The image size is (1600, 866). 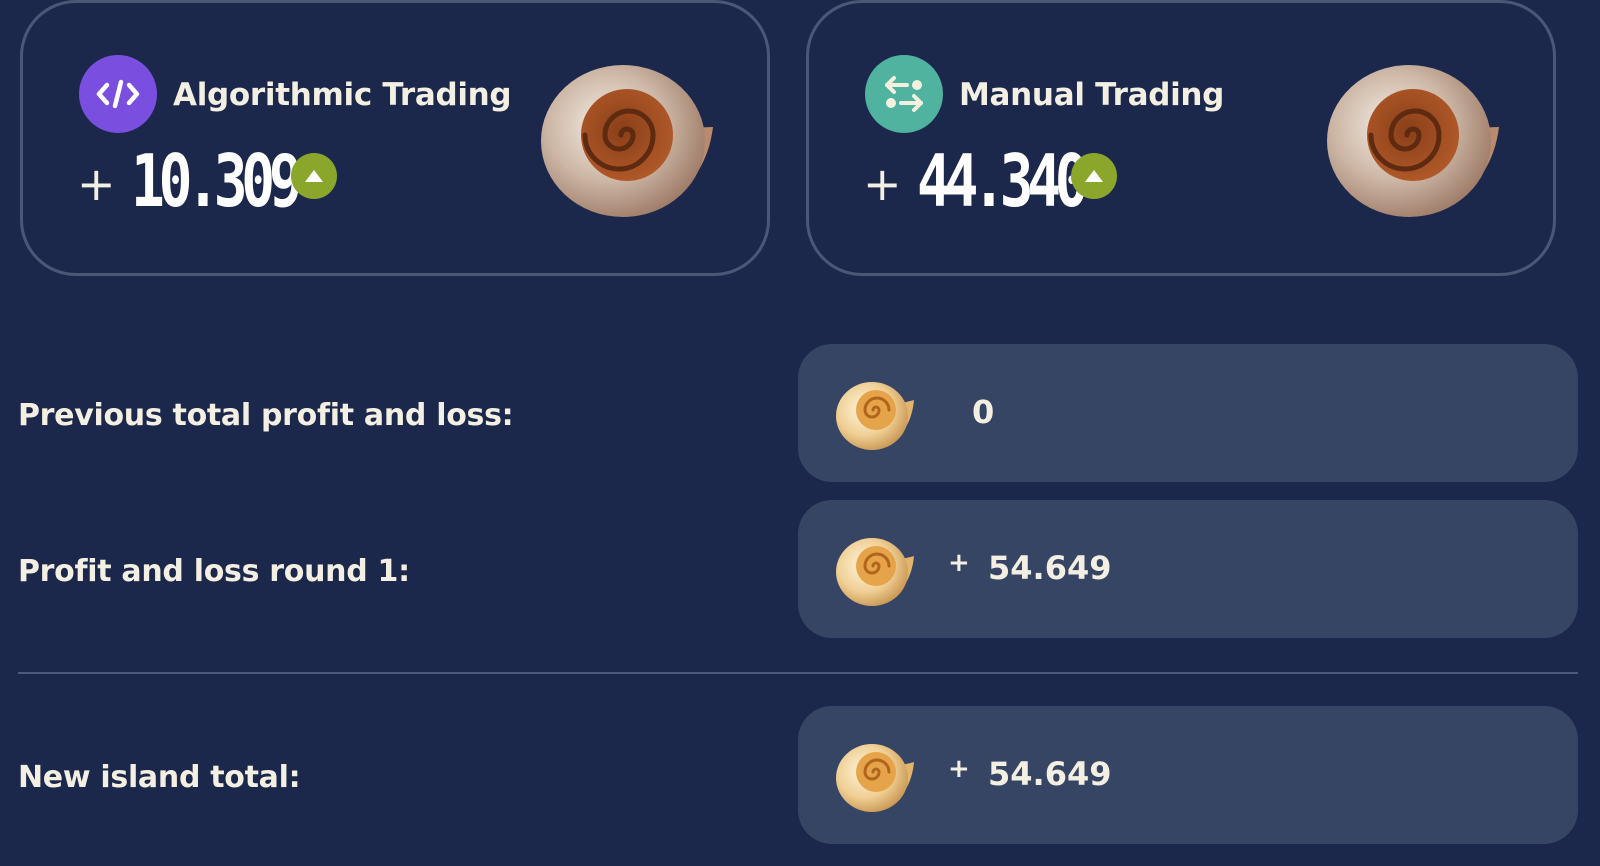 What do you see at coordinates (983, 412) in the screenshot?
I see `value-amount: 0` at bounding box center [983, 412].